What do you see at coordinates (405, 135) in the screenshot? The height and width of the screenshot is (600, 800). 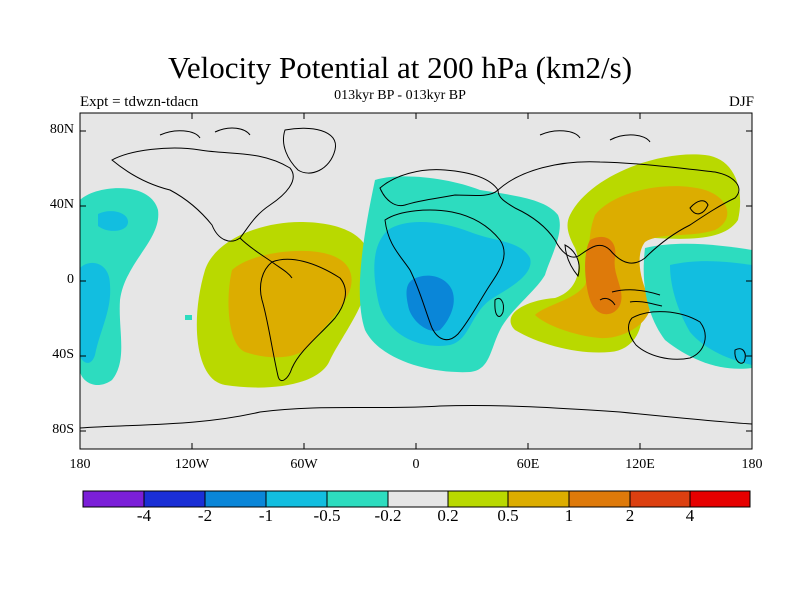 I see `coastline-arctic-islands` at bounding box center [405, 135].